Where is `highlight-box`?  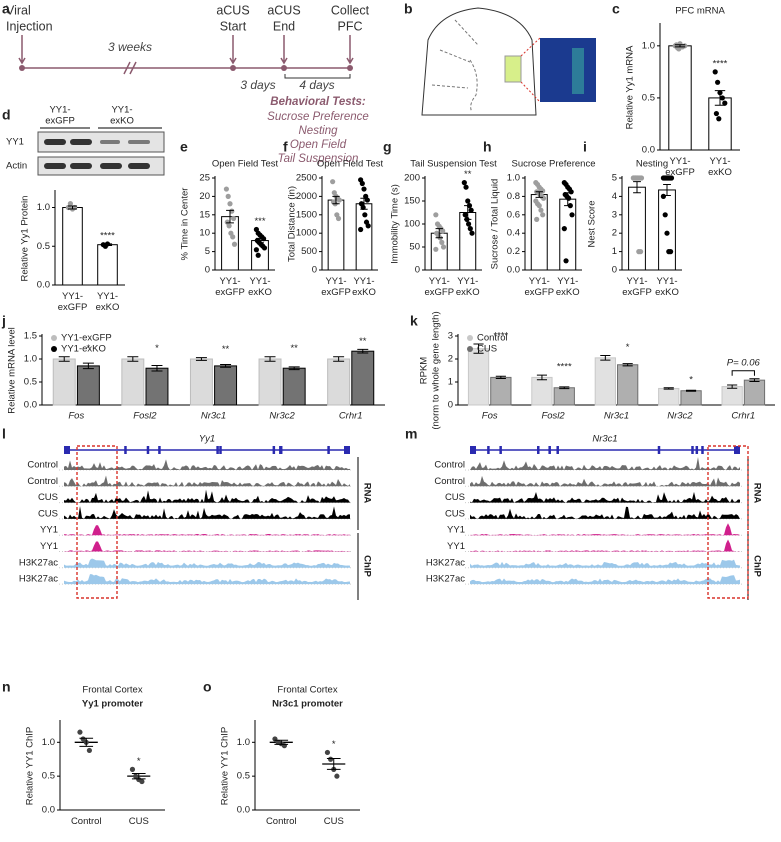 highlight-box is located at coordinates (728, 522).